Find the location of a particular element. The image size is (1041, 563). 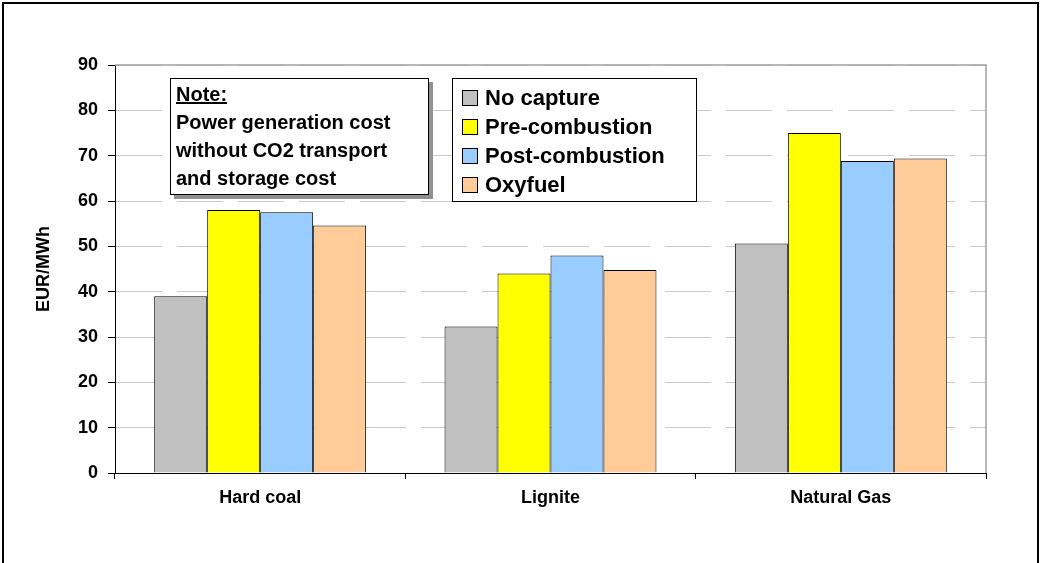

y-tick-label: 60 is located at coordinates (87, 199).